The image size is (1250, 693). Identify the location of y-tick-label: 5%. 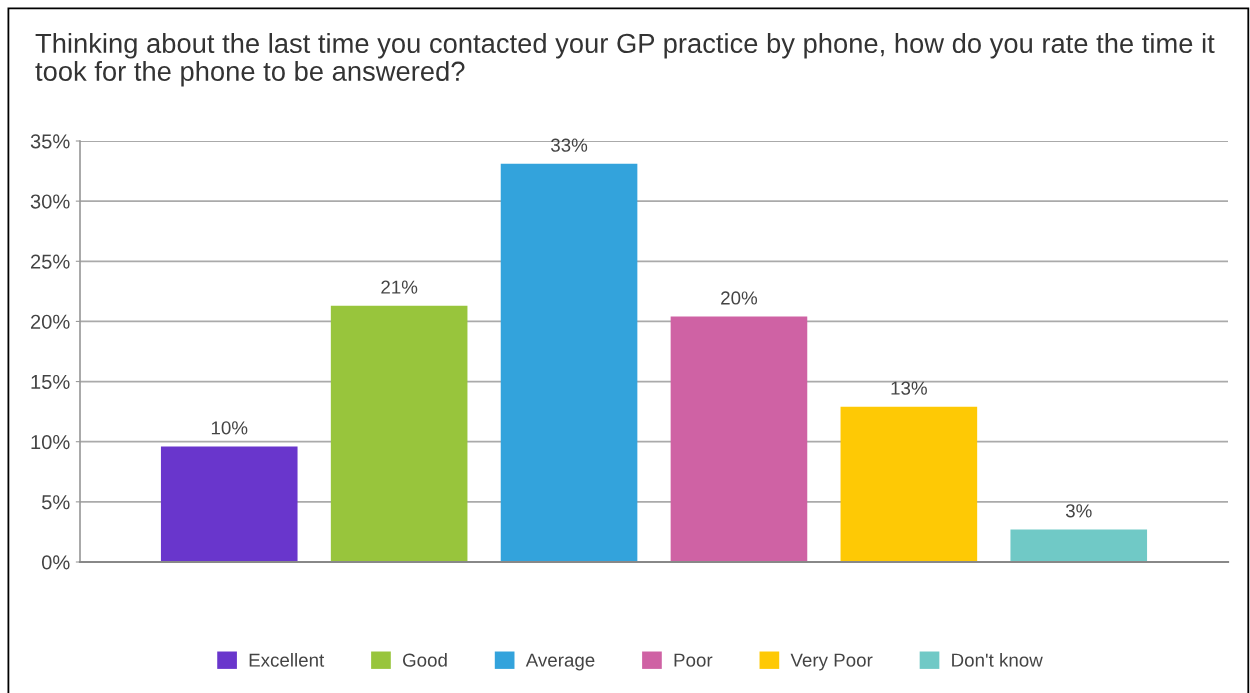
(55, 502).